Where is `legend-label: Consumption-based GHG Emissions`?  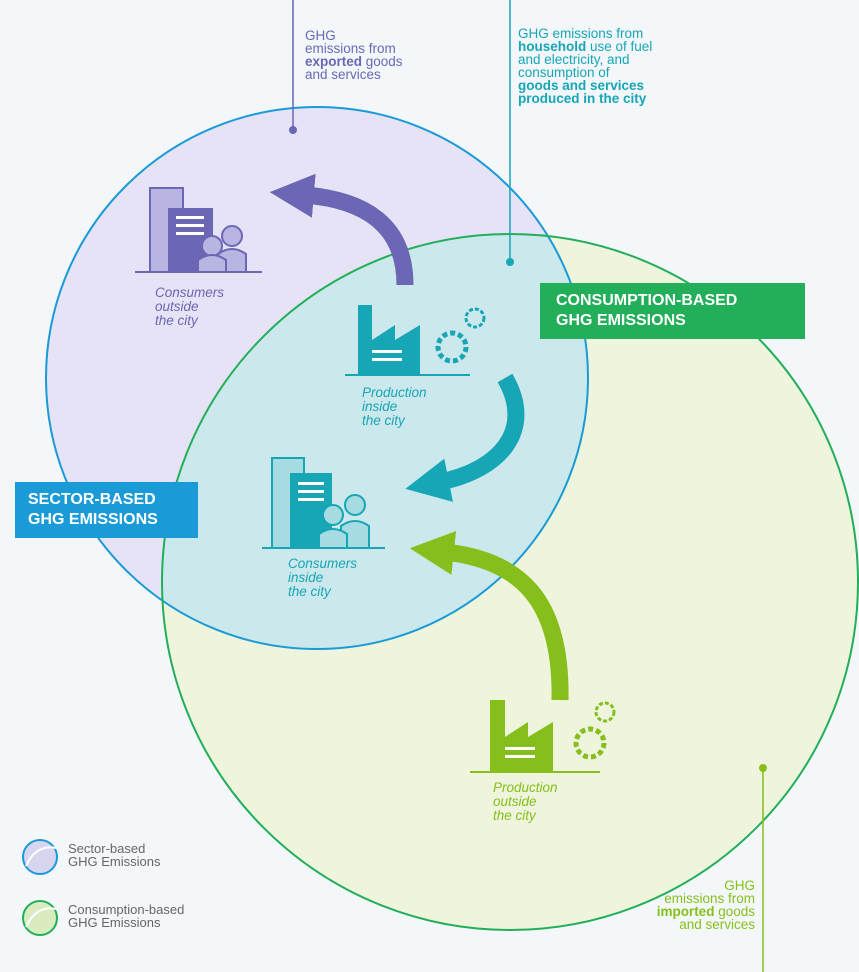 legend-label: Consumption-based GHG Emissions is located at coordinates (126, 916).